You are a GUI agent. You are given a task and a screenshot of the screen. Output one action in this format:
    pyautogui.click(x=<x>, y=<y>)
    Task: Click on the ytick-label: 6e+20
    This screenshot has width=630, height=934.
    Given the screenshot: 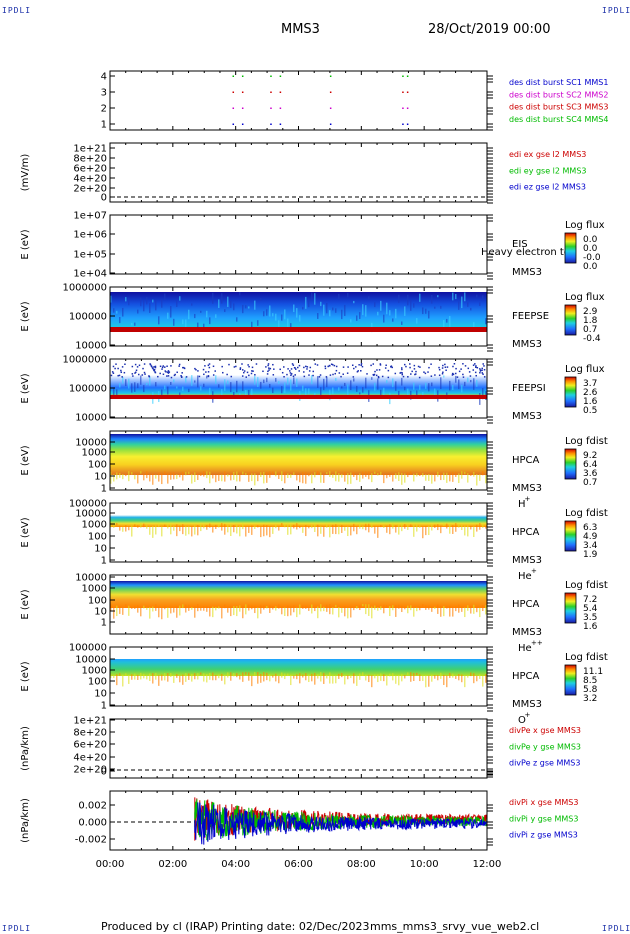 What is the action you would take?
    pyautogui.click(x=90, y=169)
    